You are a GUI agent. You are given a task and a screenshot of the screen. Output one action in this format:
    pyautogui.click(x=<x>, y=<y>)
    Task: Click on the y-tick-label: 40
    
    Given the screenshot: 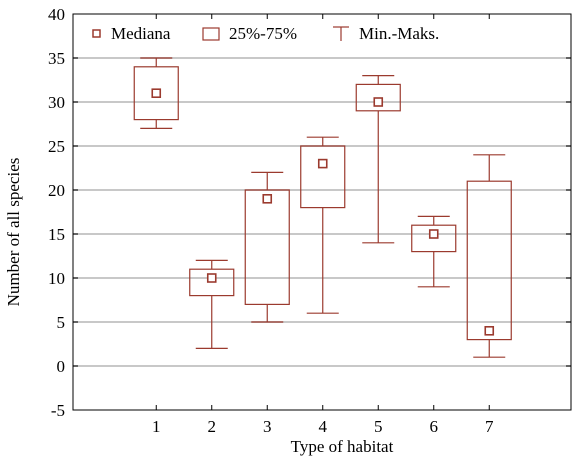 What is the action you would take?
    pyautogui.click(x=56, y=14)
    